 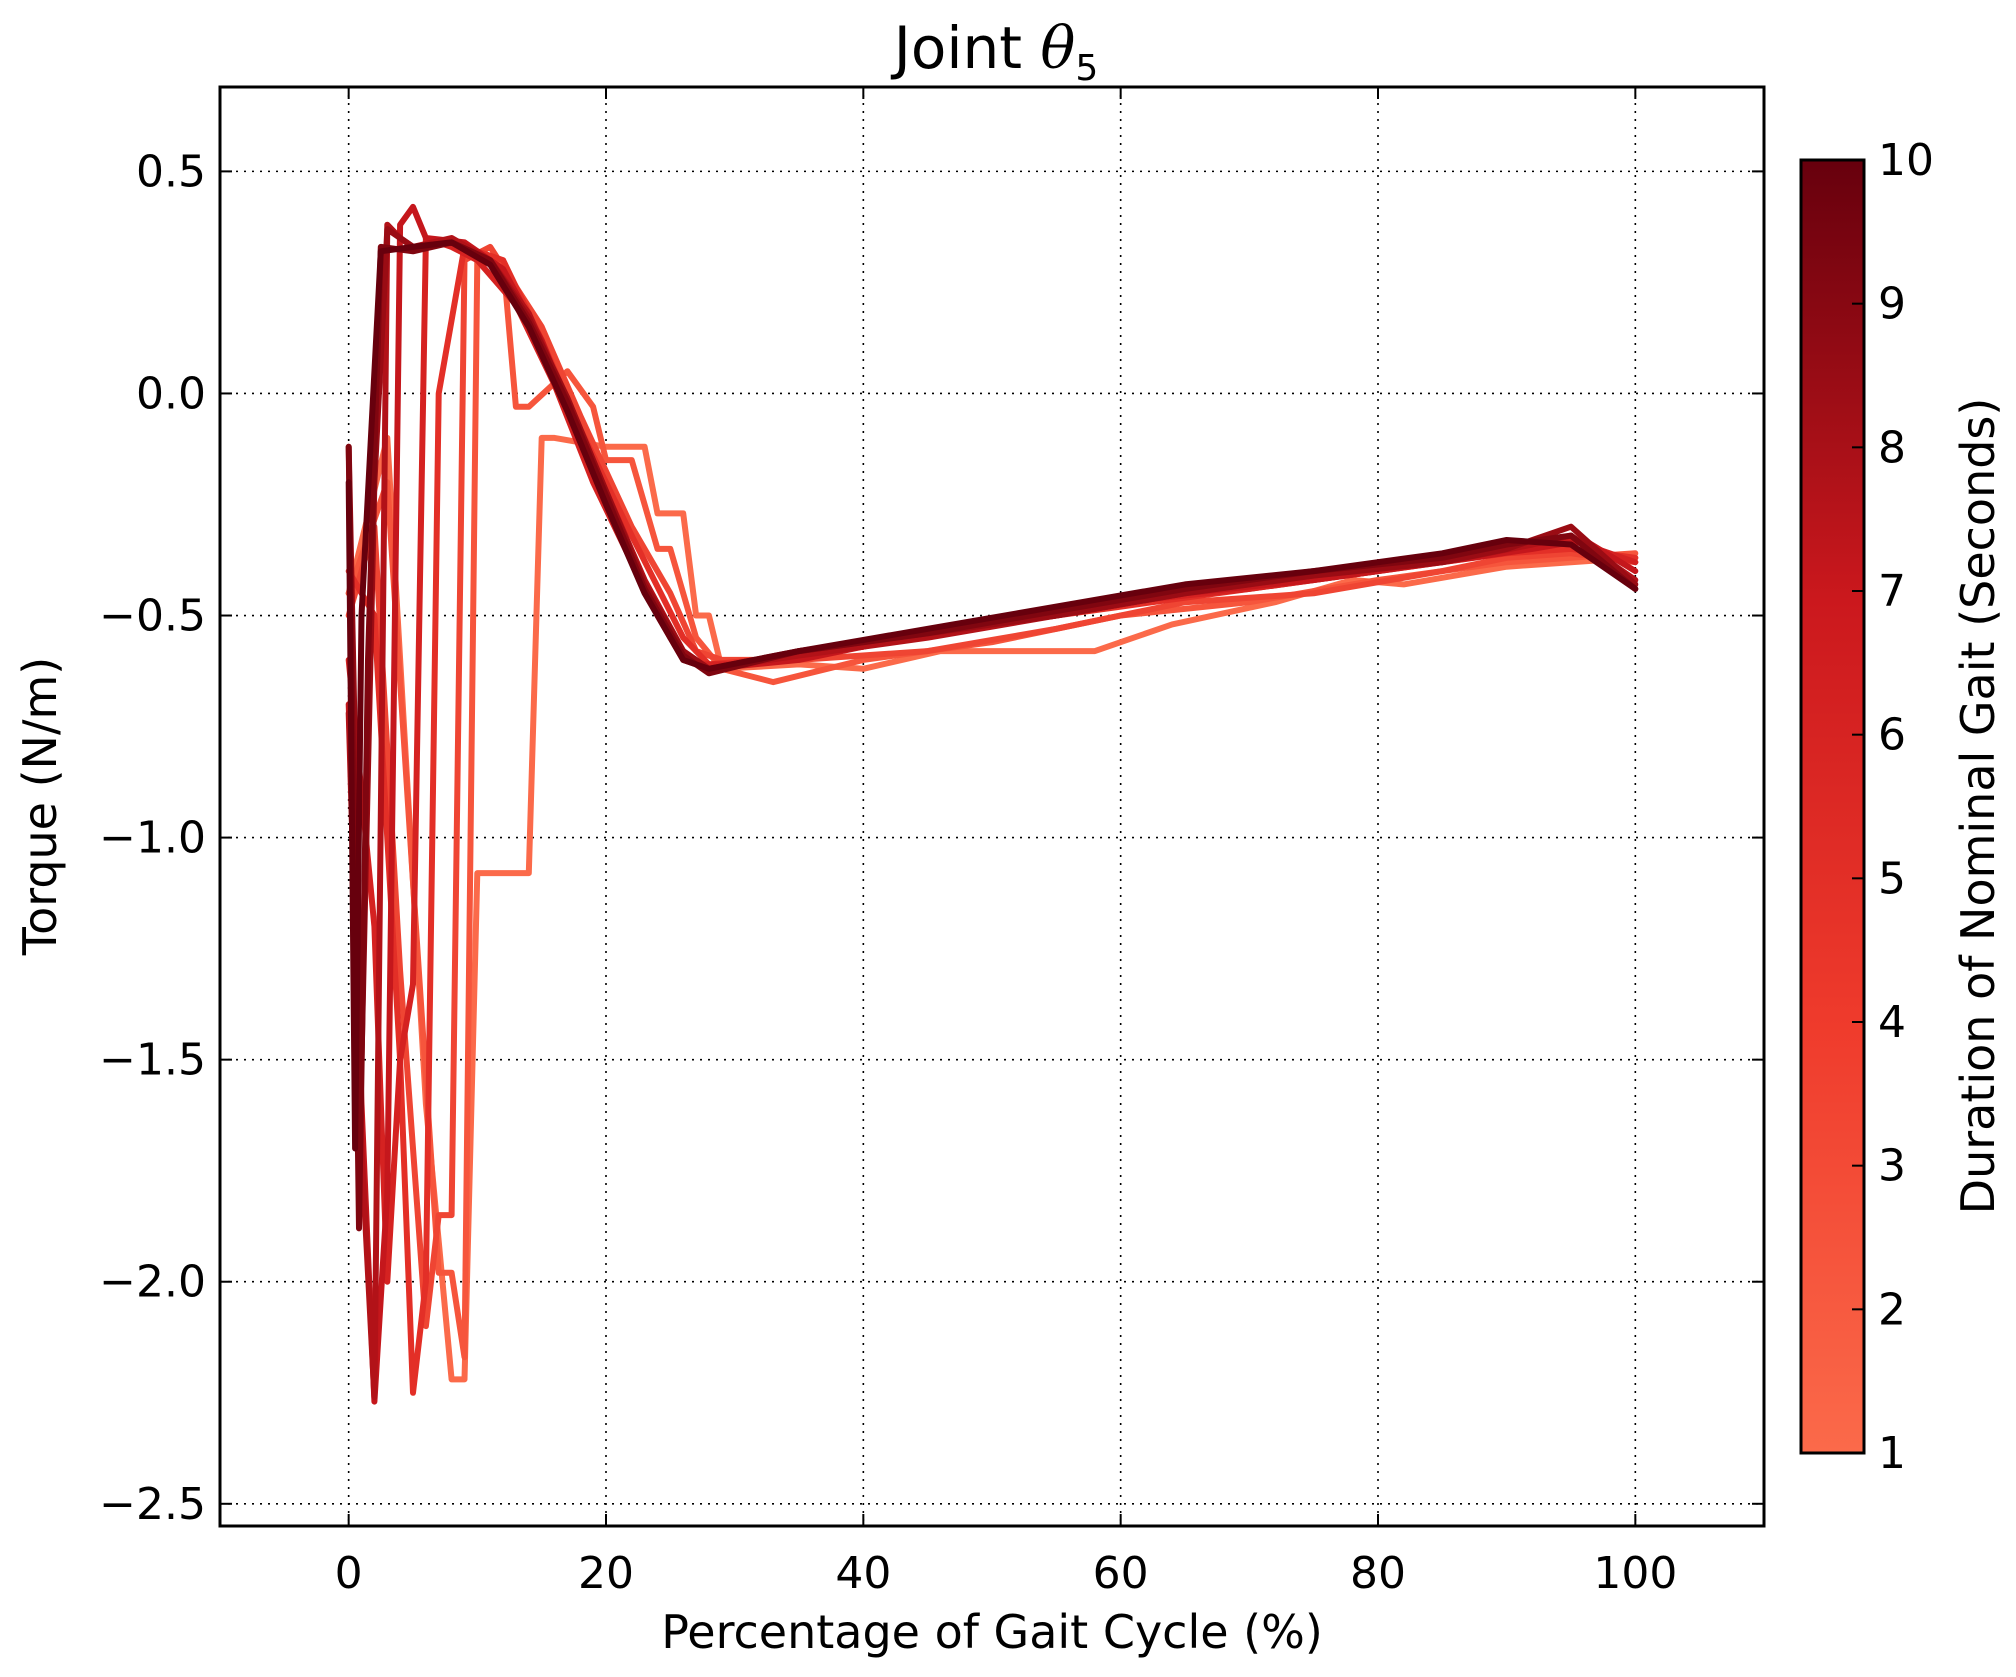 What do you see at coordinates (1892, 735) in the screenshot?
I see `colorbar-tick-label: 6` at bounding box center [1892, 735].